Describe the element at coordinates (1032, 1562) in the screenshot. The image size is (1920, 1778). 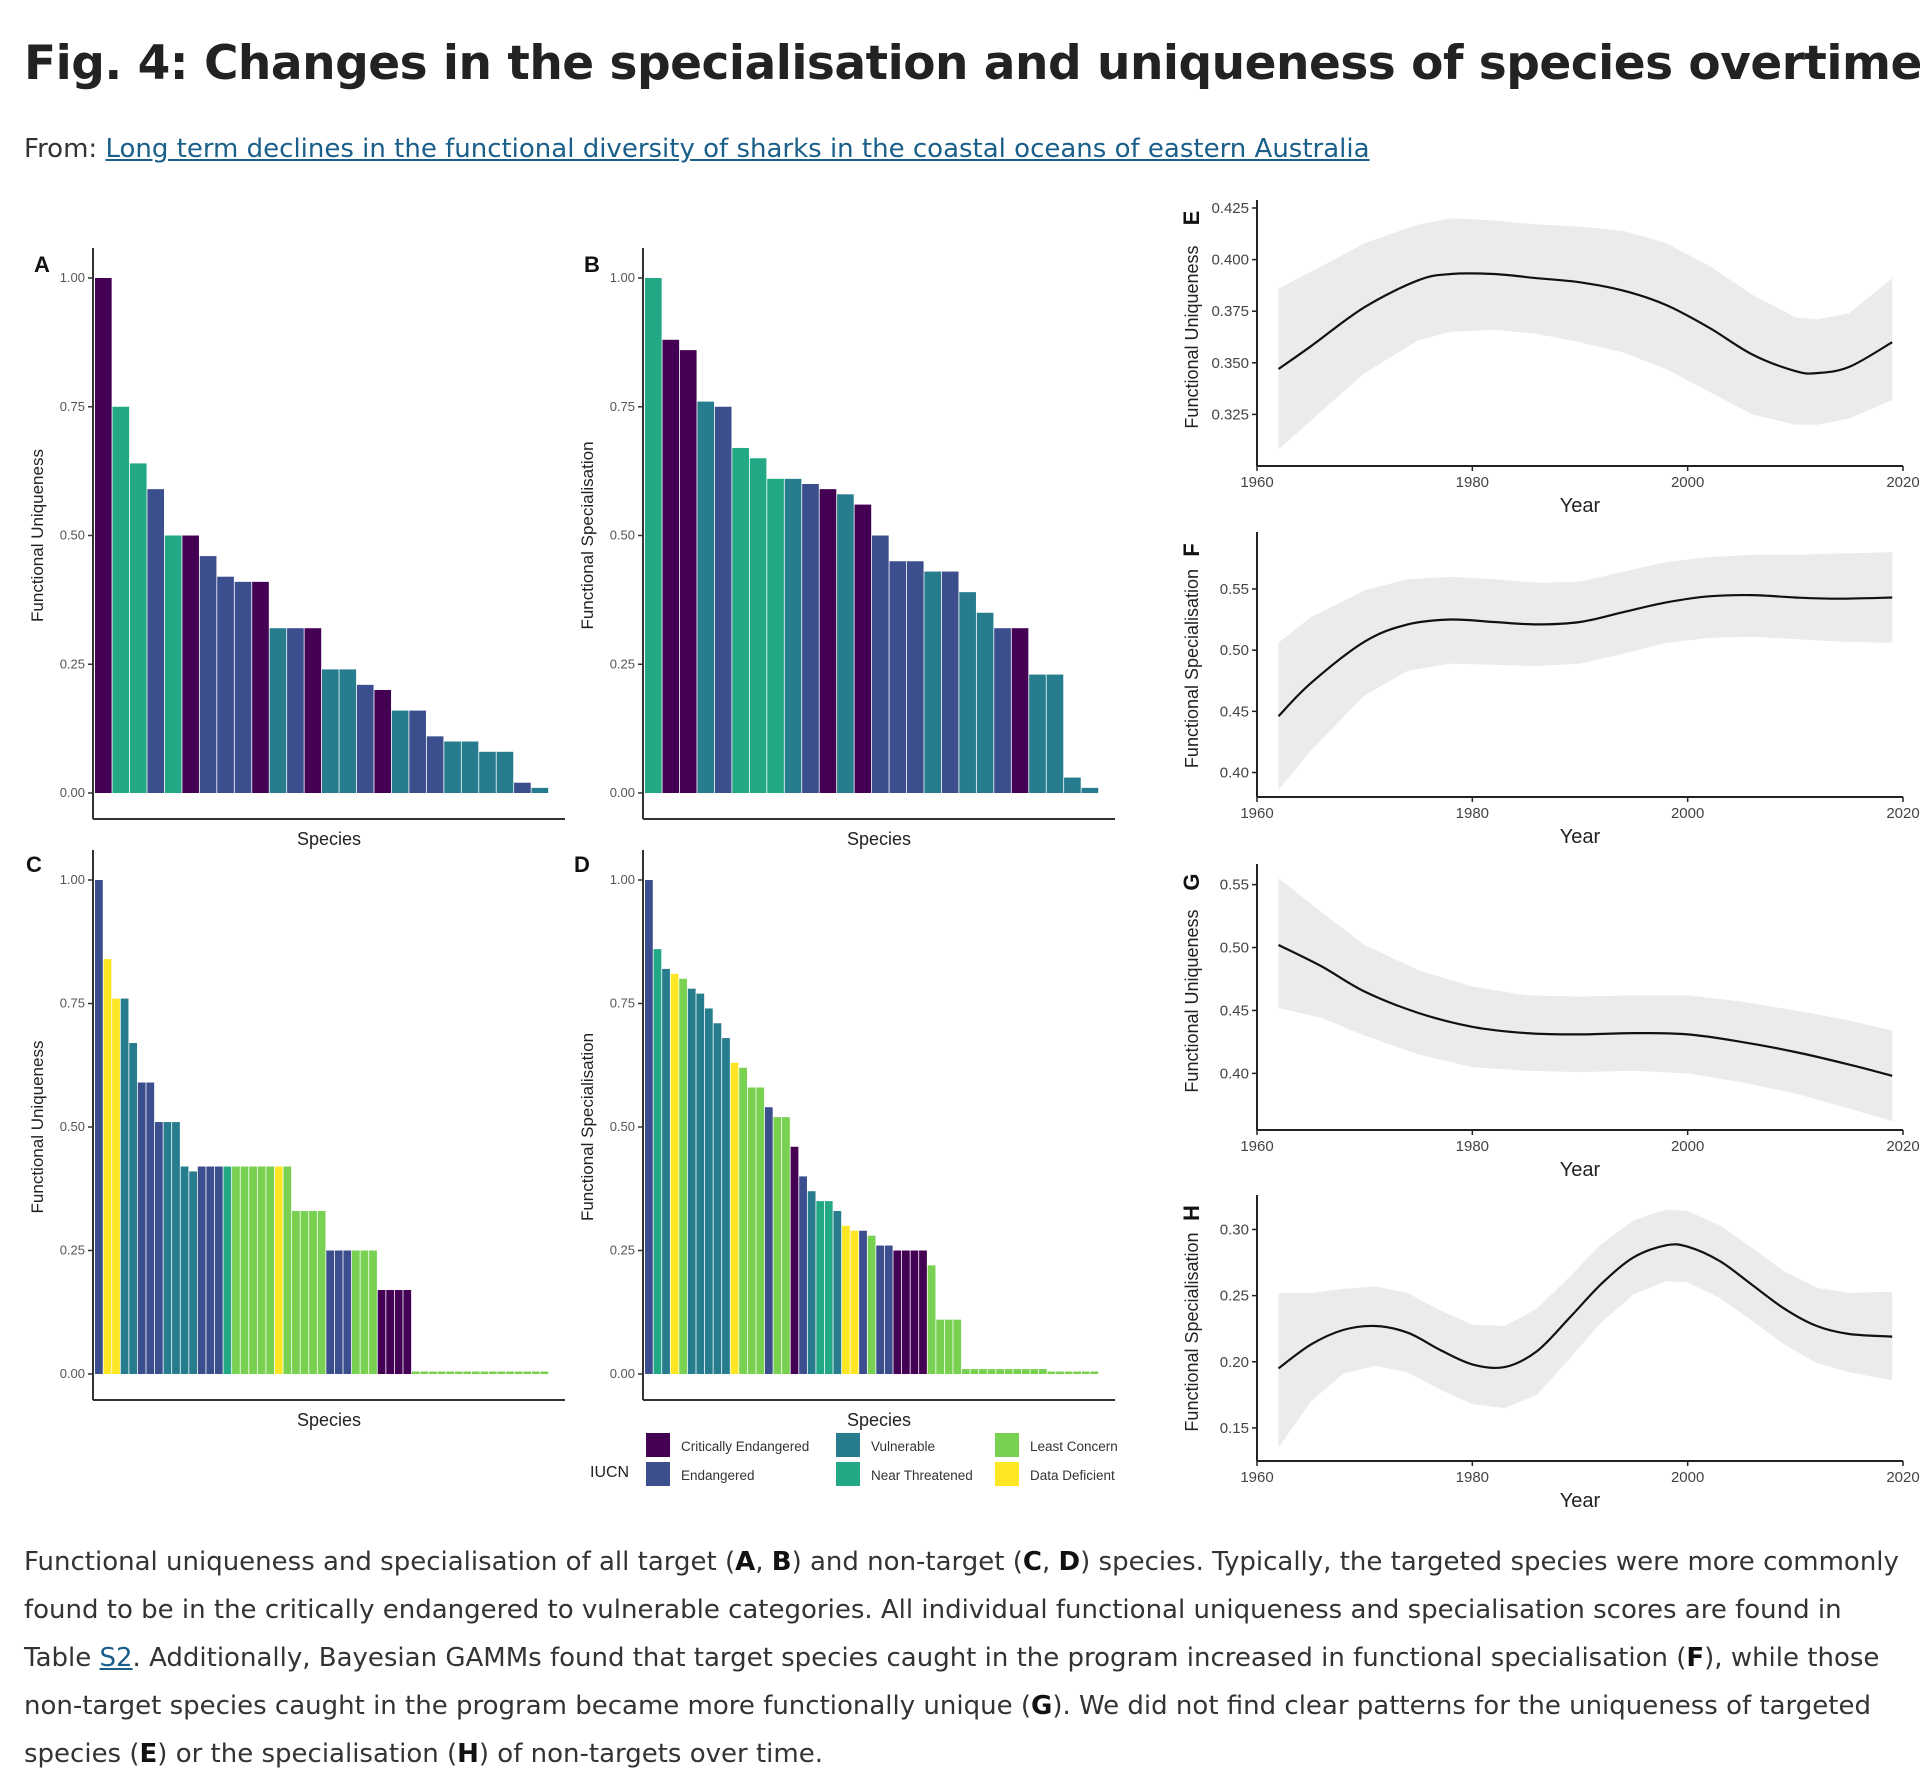
I see `caption-ref: C` at that location.